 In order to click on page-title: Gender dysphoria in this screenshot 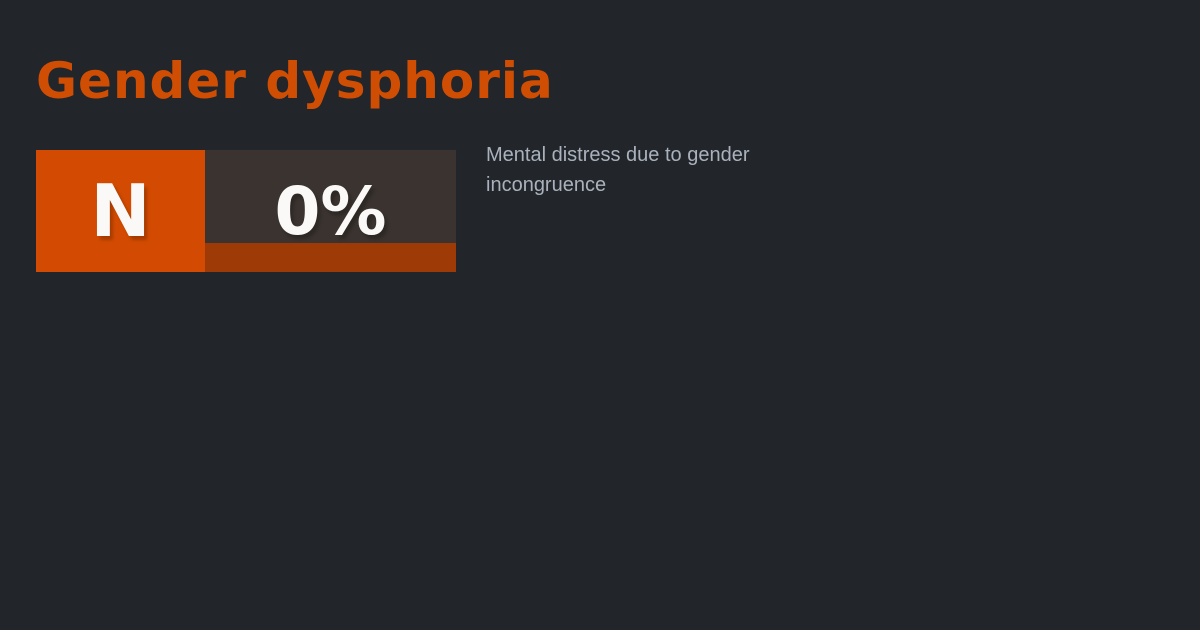, I will do `click(295, 81)`.